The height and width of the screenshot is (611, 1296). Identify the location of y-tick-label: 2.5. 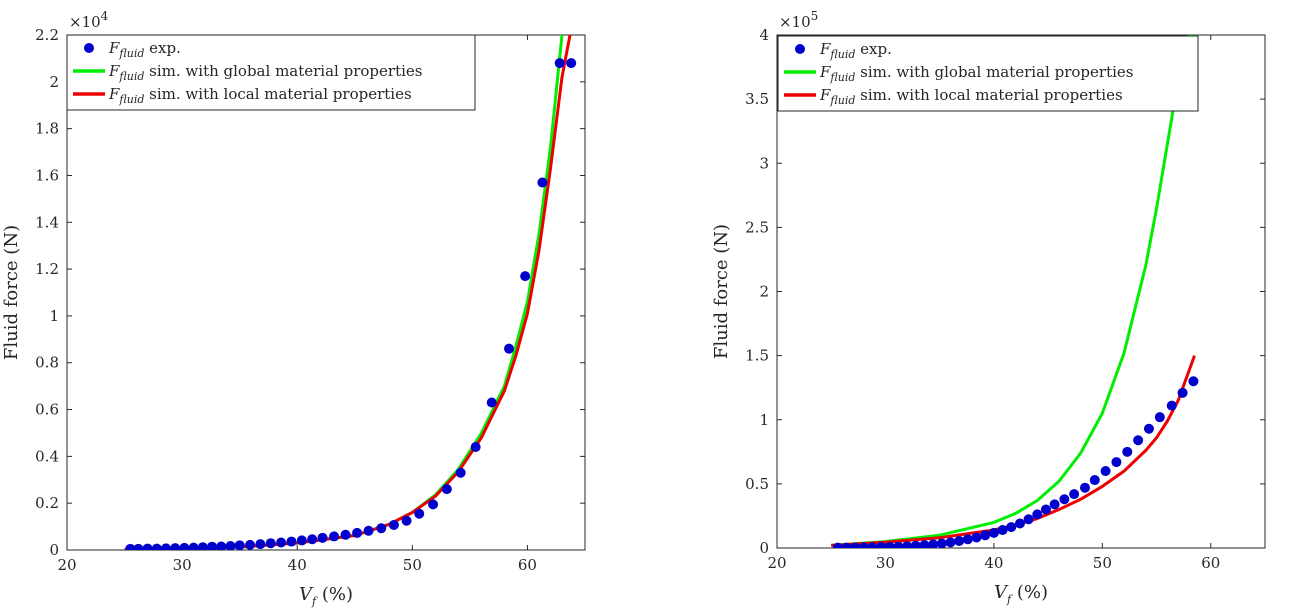
(757, 227).